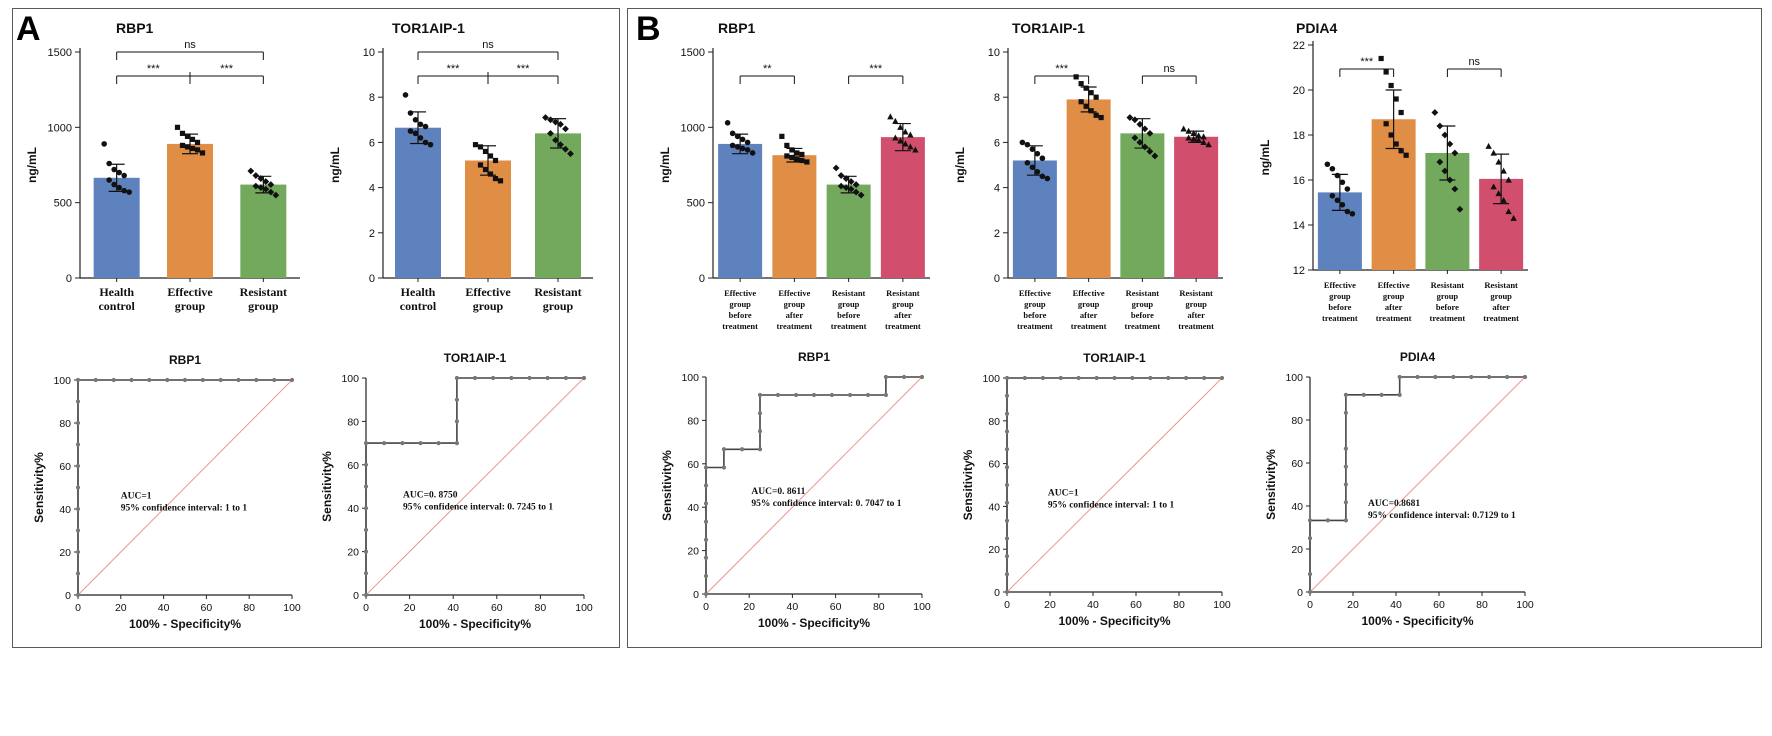  I want to click on x-tick-label: 0, so click(78, 608).